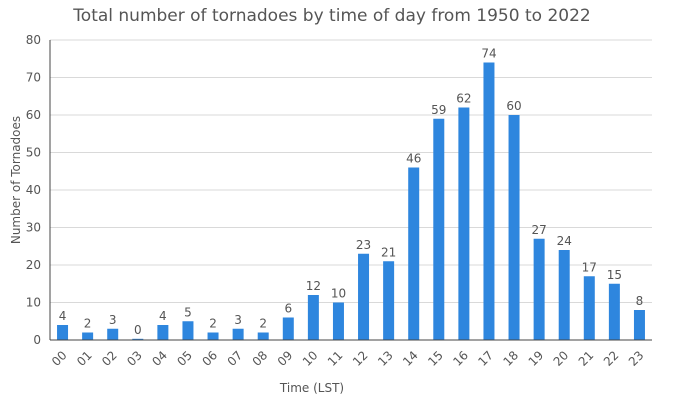 This screenshot has width=700, height=400. I want to click on x-tick-label: 13, so click(385, 358).